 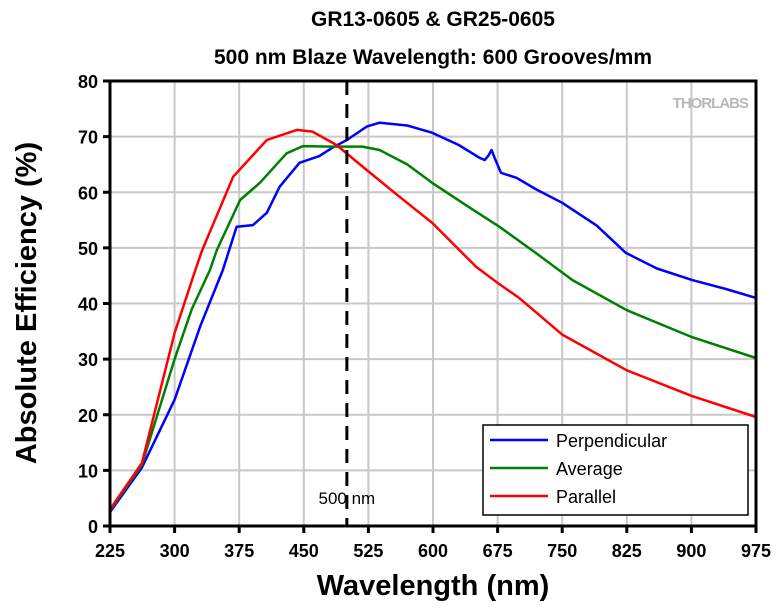 What do you see at coordinates (88, 82) in the screenshot?
I see `y-tick-label: 80` at bounding box center [88, 82].